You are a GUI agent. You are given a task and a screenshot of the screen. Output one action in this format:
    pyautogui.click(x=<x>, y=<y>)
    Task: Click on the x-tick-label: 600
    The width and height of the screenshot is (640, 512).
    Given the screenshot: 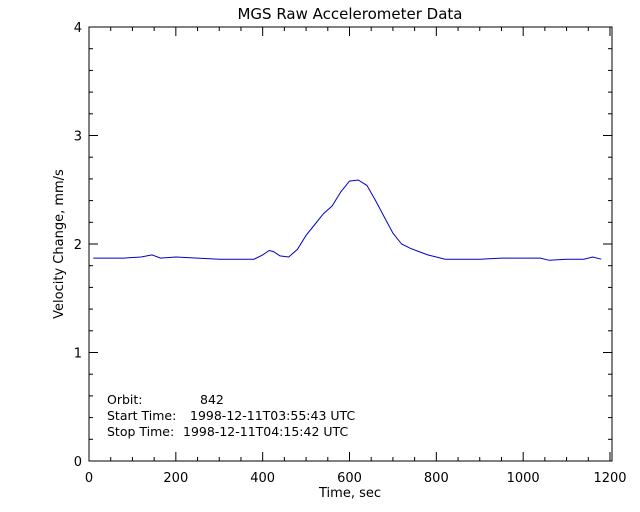 What is the action you would take?
    pyautogui.click(x=349, y=478)
    